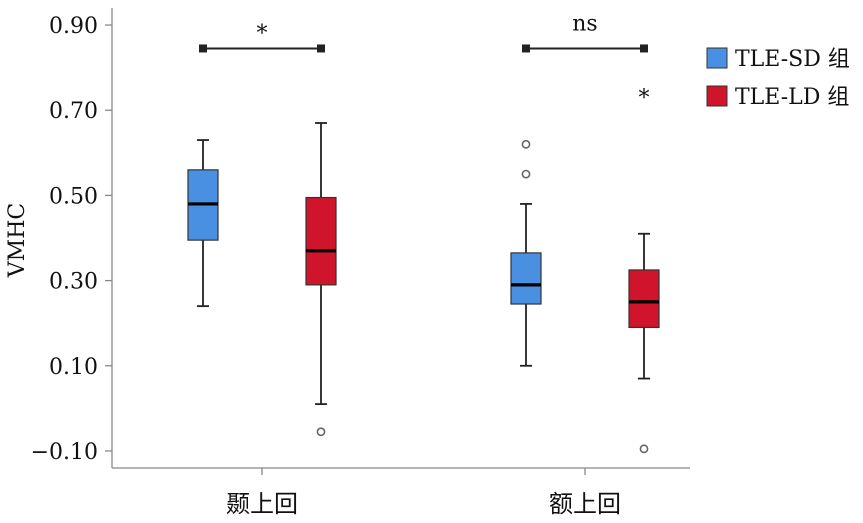  What do you see at coordinates (73, 282) in the screenshot?
I see `y-tick-label: 0.30` at bounding box center [73, 282].